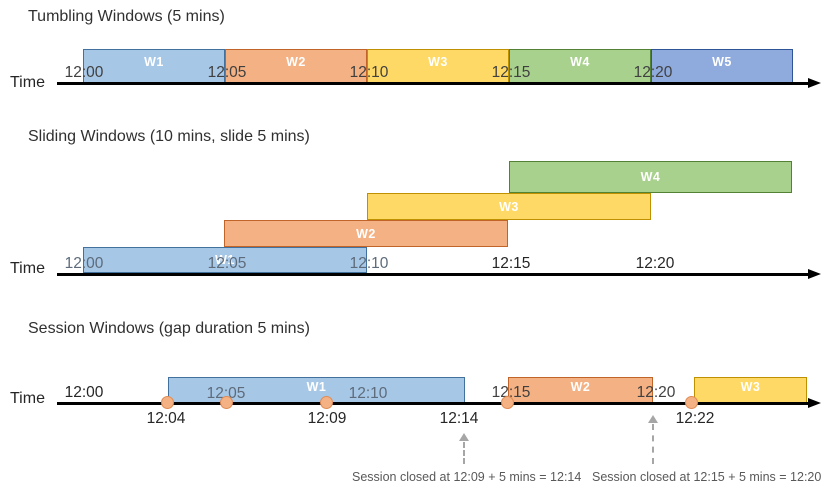  Describe the element at coordinates (369, 263) in the screenshot. I see `sliding-tick-12-10: 12:10` at that location.